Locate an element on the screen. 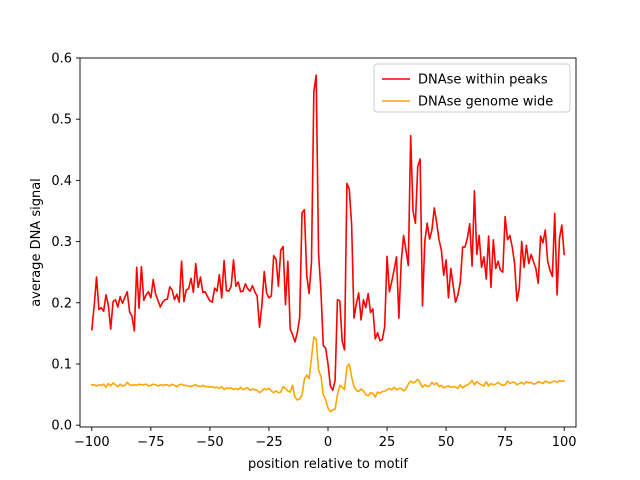  y-axis-label: average DNA signal is located at coordinates (36, 242).